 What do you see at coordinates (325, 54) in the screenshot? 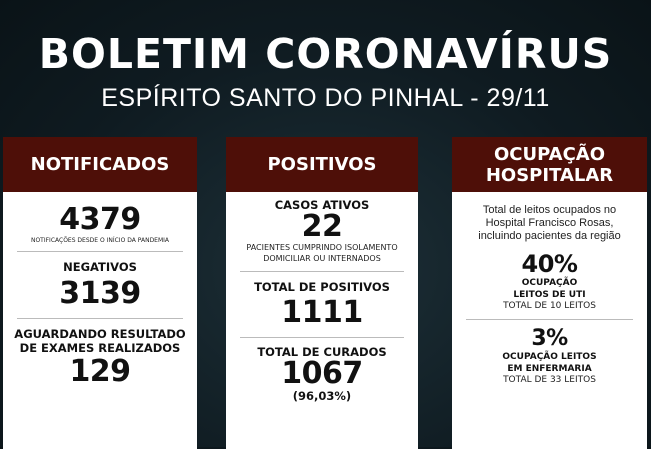
I see `page-title: BOLETIM CORONAVÍRUS` at bounding box center [325, 54].